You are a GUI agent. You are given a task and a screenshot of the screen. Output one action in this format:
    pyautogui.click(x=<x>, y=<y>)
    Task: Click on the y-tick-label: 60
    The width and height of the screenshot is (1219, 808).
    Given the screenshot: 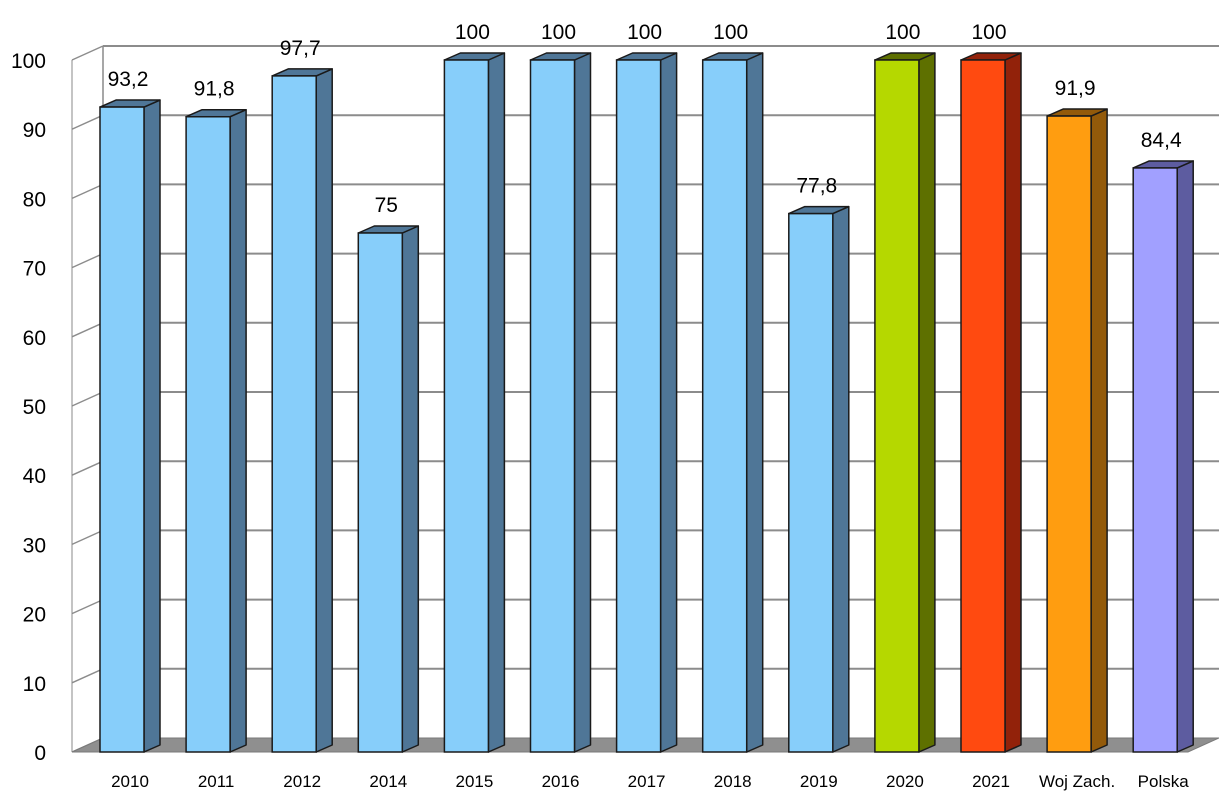 What is the action you would take?
    pyautogui.click(x=34, y=338)
    